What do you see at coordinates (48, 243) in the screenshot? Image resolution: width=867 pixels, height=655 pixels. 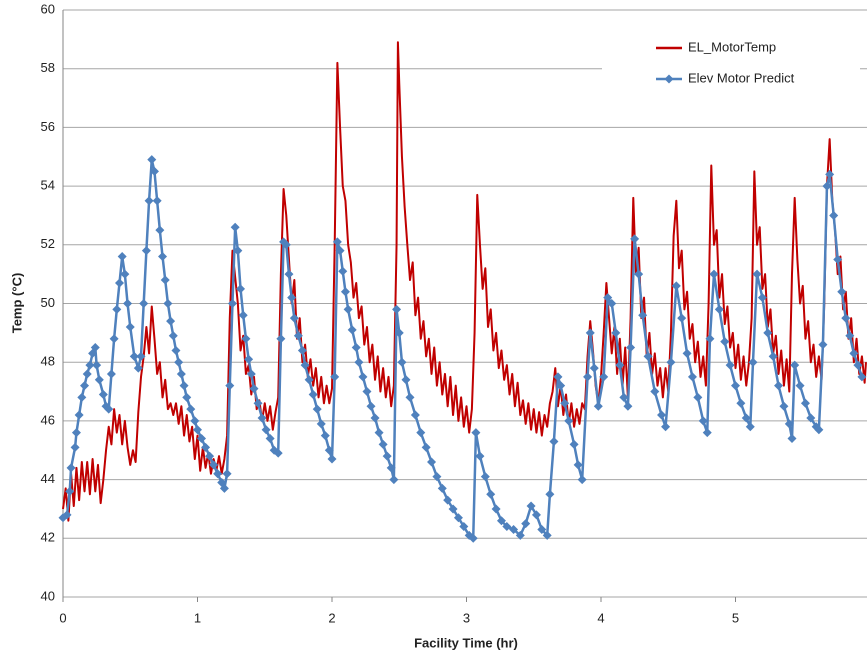 I see `y-tick-label: 52` at bounding box center [48, 243].